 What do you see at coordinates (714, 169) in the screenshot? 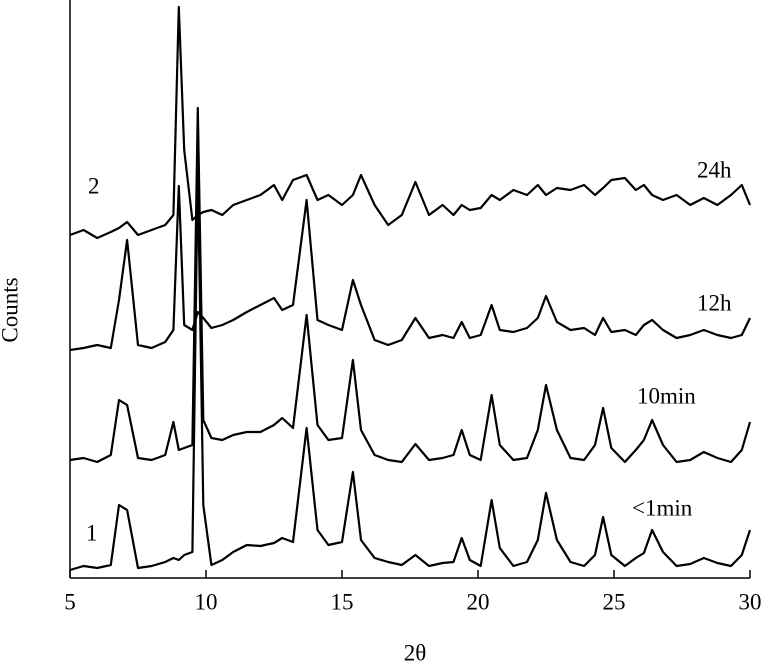
I see `series-label: 24h` at bounding box center [714, 169].